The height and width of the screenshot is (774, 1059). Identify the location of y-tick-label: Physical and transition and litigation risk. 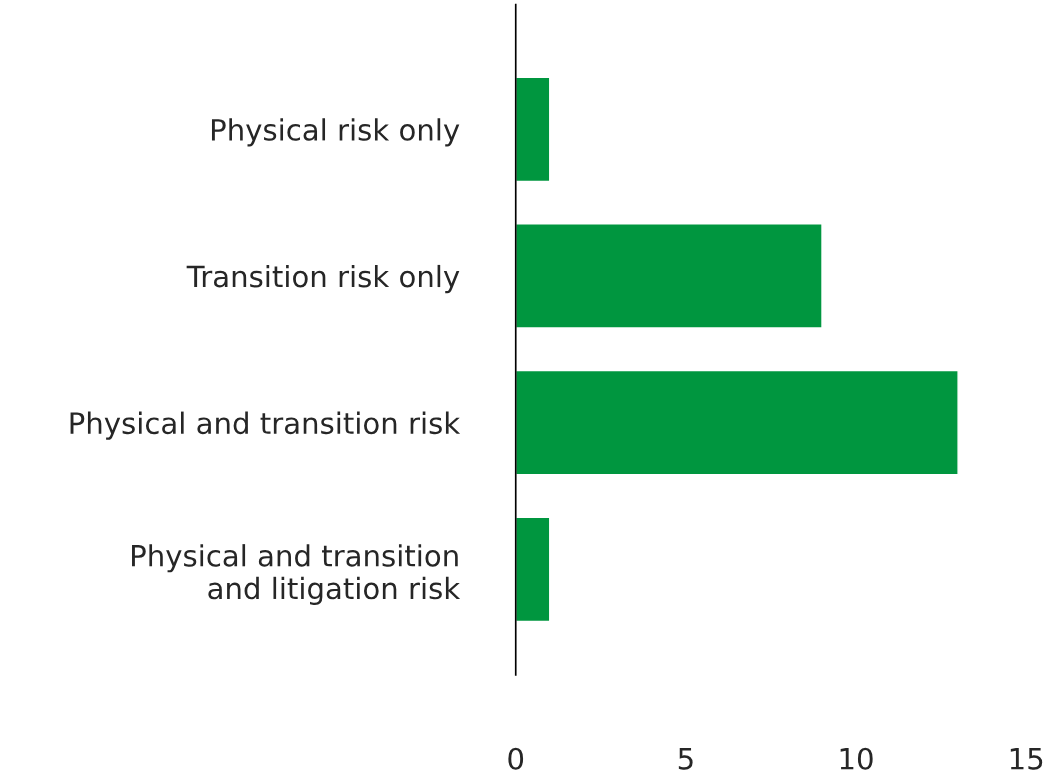
(296, 575).